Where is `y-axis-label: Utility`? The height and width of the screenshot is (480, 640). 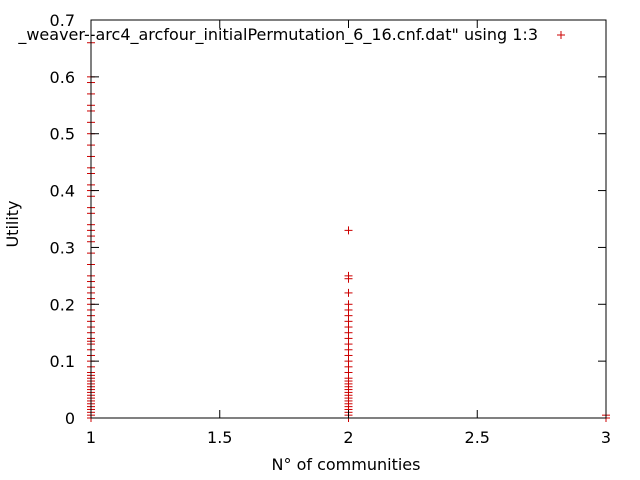
y-axis-label: Utility is located at coordinates (12, 223).